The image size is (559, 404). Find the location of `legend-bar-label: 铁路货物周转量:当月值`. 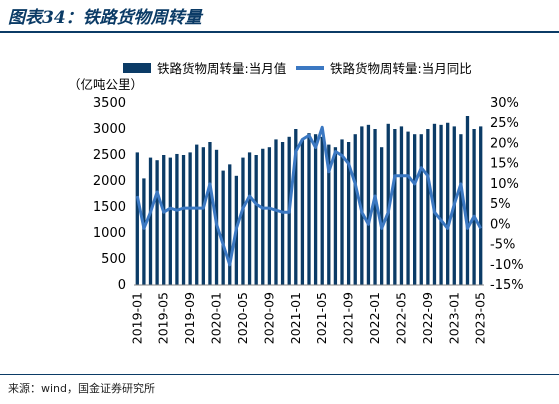

legend-bar-label: 铁路货物周转量:当月值 is located at coordinates (221, 68).